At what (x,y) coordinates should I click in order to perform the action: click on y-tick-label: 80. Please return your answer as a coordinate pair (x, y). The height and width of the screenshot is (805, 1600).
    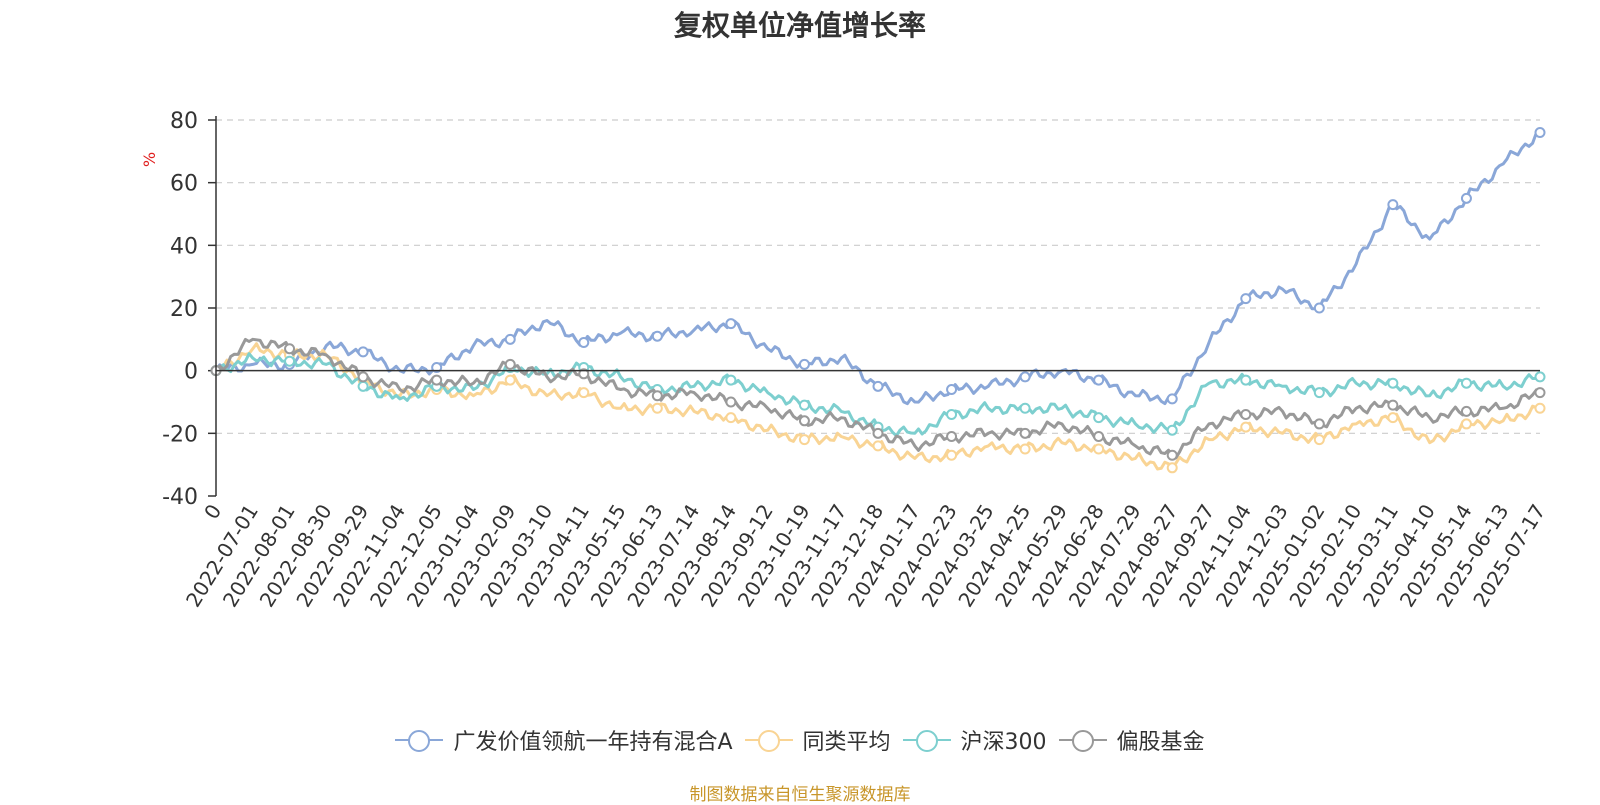
    Looking at the image, I should click on (184, 121).